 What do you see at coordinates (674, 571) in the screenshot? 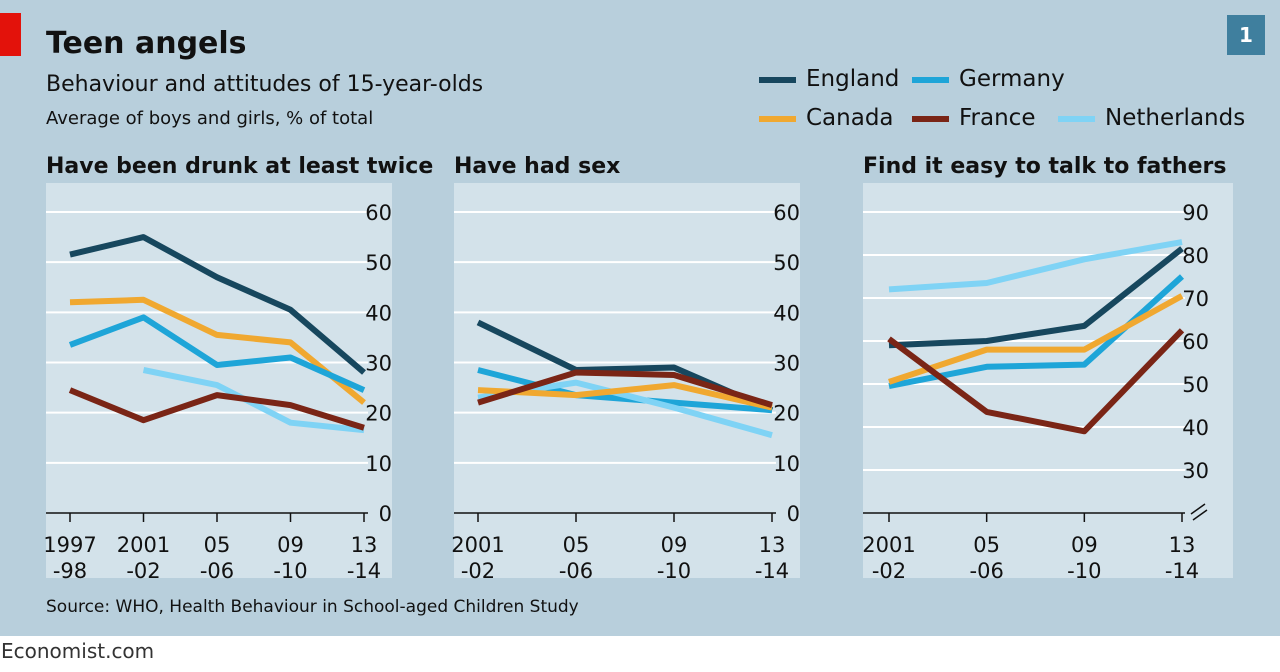
I see `panel2-xtick-label-2-line2: -10` at bounding box center [674, 571].